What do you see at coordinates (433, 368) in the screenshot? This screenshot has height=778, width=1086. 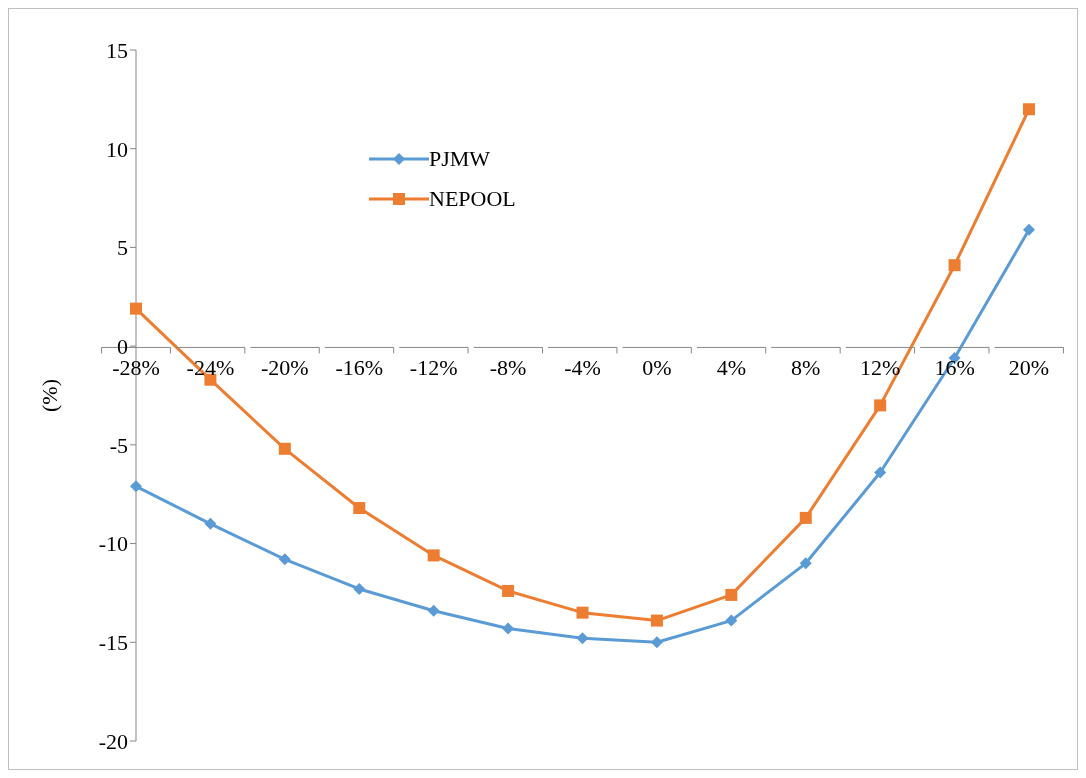 I see `x-tick-label: -12%` at bounding box center [433, 368].